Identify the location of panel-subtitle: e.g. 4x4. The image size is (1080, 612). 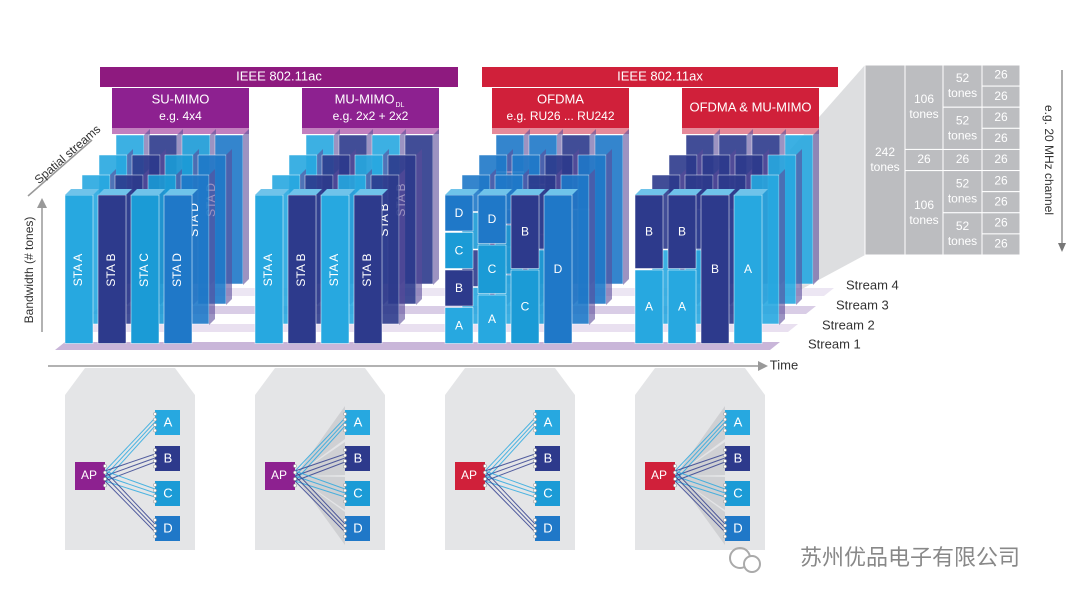
(180, 116).